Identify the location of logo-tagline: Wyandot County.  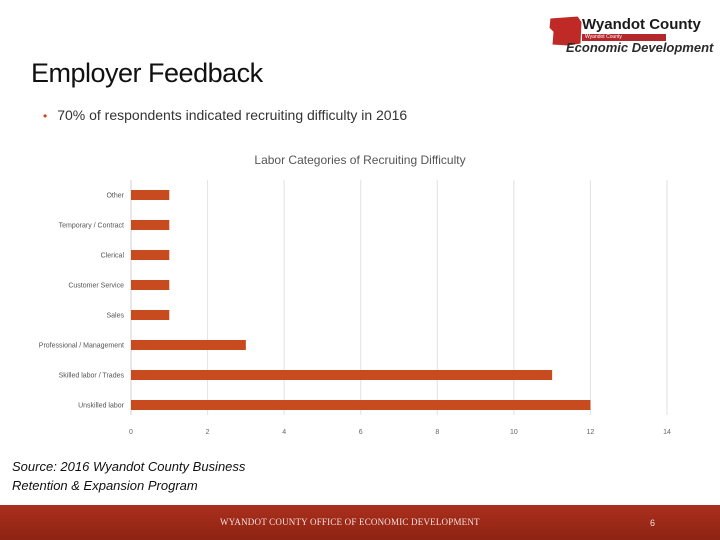
(624, 37).